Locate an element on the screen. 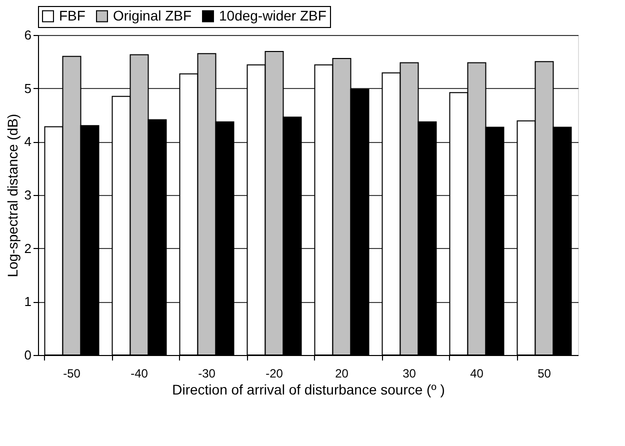 Image resolution: width=625 pixels, height=446 pixels. y-tick-label: 4 is located at coordinates (28, 142).